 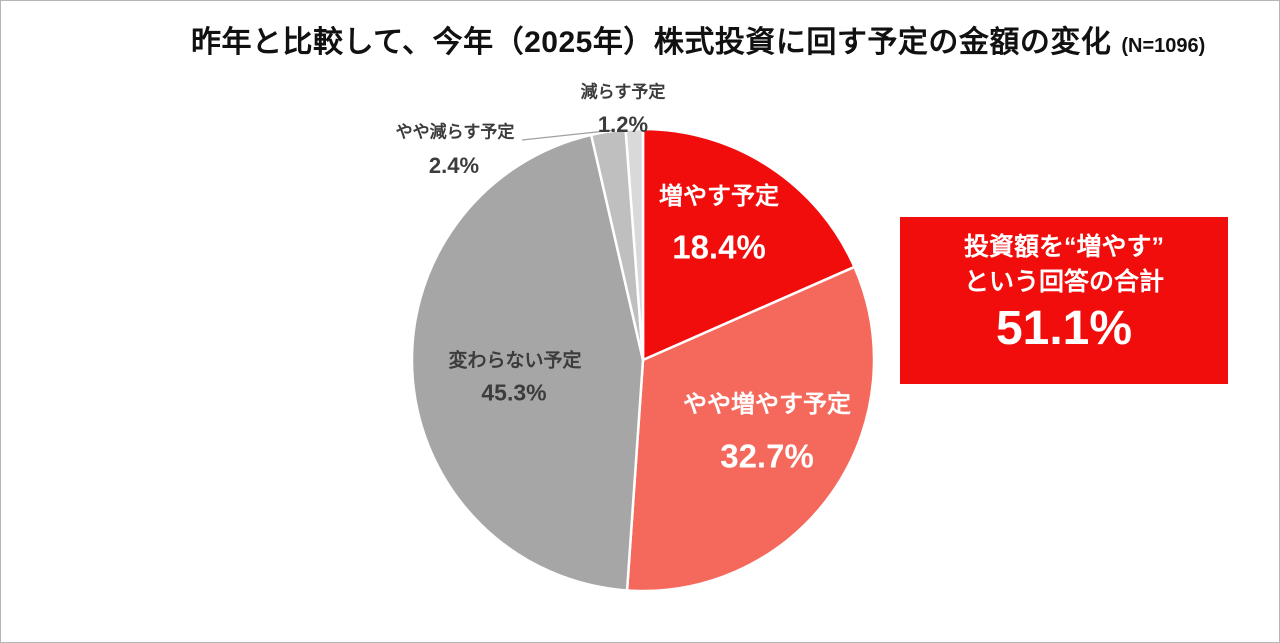 I want to click on slice-label-yaya-fuyasu: やや増やす予定, so click(x=767, y=404).